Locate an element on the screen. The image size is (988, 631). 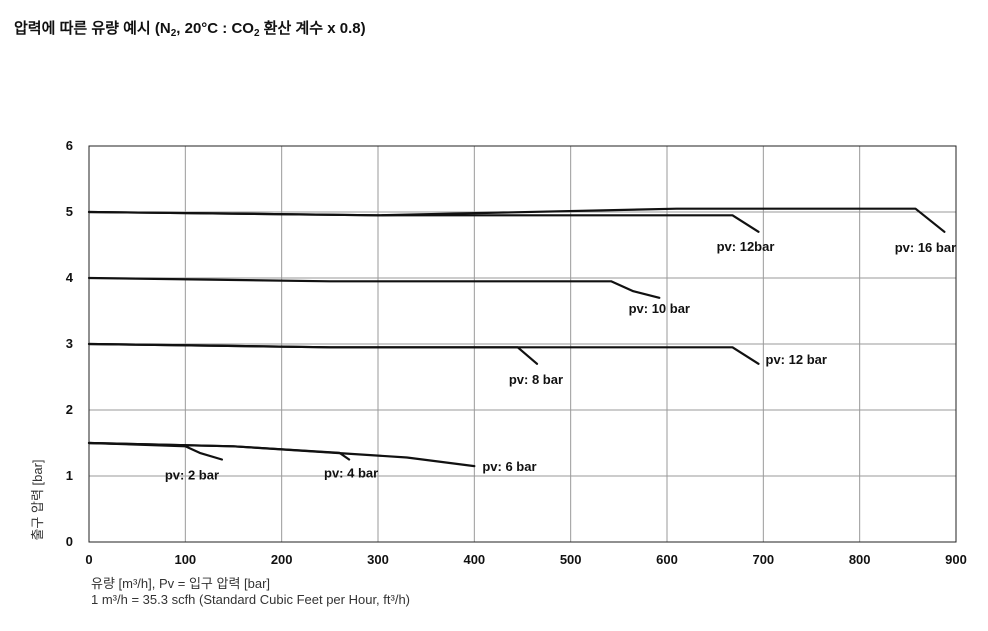
x-tick-label: 800 is located at coordinates (860, 559).